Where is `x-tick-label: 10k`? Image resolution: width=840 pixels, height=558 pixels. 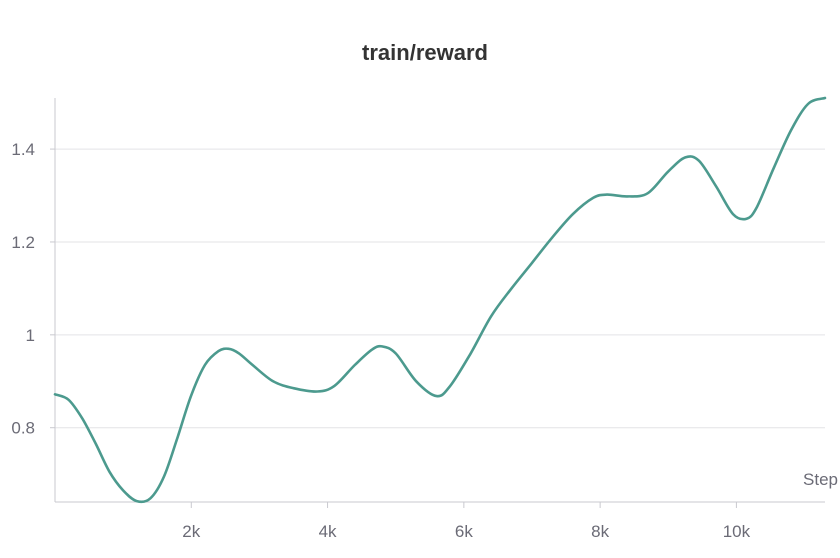 x-tick-label: 10k is located at coordinates (737, 531).